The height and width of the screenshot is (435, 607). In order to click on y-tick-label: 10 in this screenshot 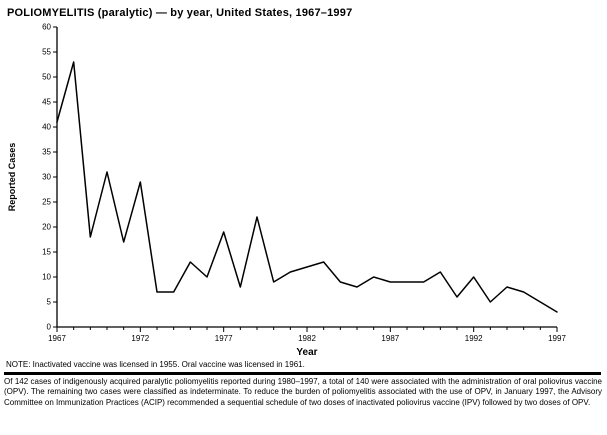, I will do `click(46, 277)`.